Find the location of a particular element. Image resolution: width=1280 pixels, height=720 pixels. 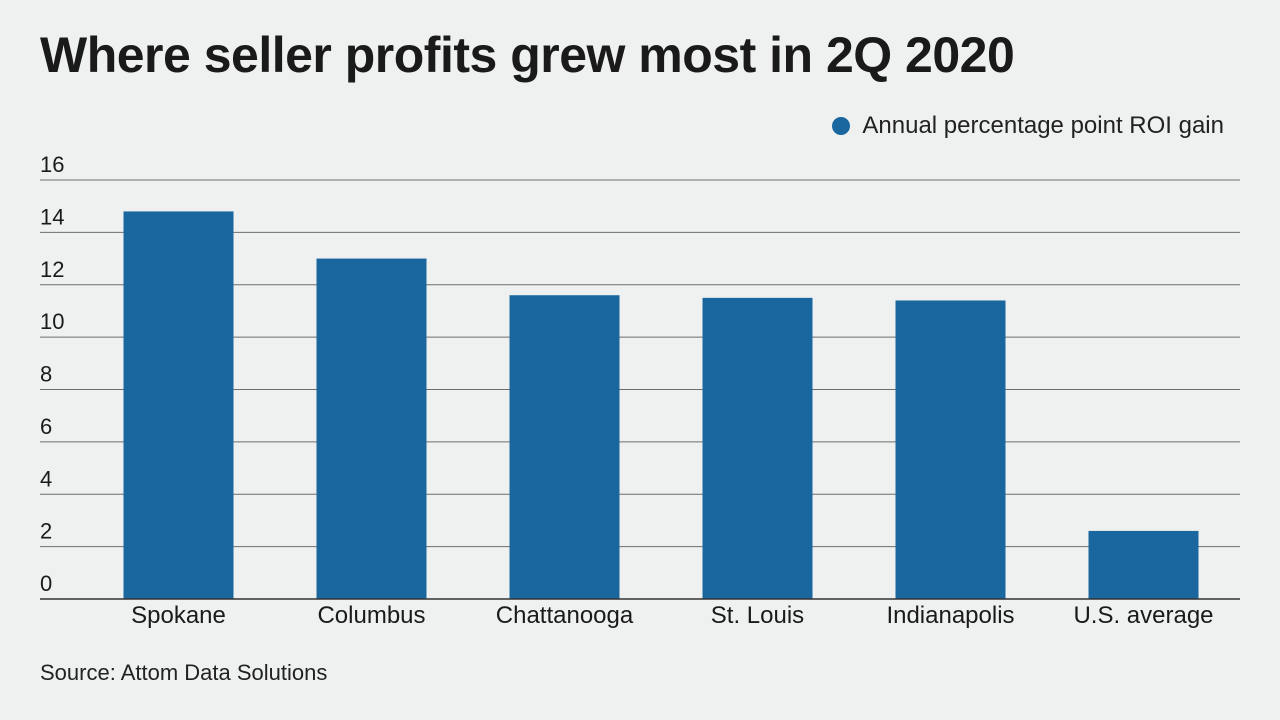

x-tick-label: Indianapolis is located at coordinates (950, 615).